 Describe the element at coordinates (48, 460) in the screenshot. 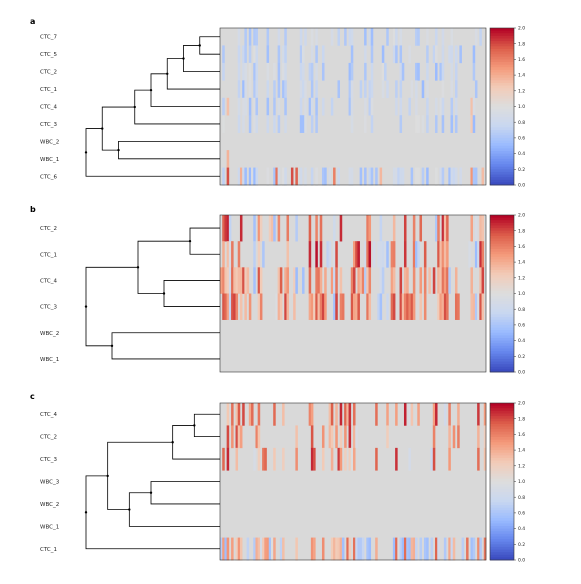

I see `row-label: CTC_3` at that location.